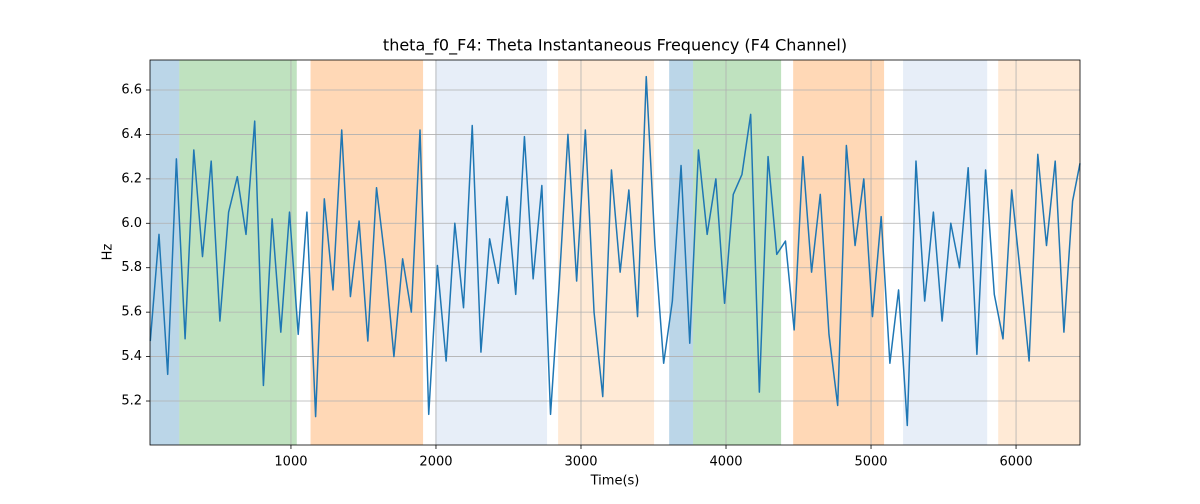 The width and height of the screenshot is (1200, 504). Describe the element at coordinates (131, 134) in the screenshot. I see `y-tick-label: 6.4` at that location.